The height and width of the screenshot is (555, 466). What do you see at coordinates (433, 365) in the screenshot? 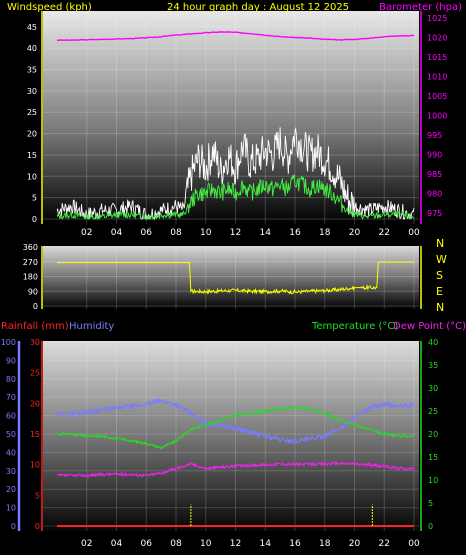
I see `temperature-tick-label: 35` at bounding box center [433, 365].